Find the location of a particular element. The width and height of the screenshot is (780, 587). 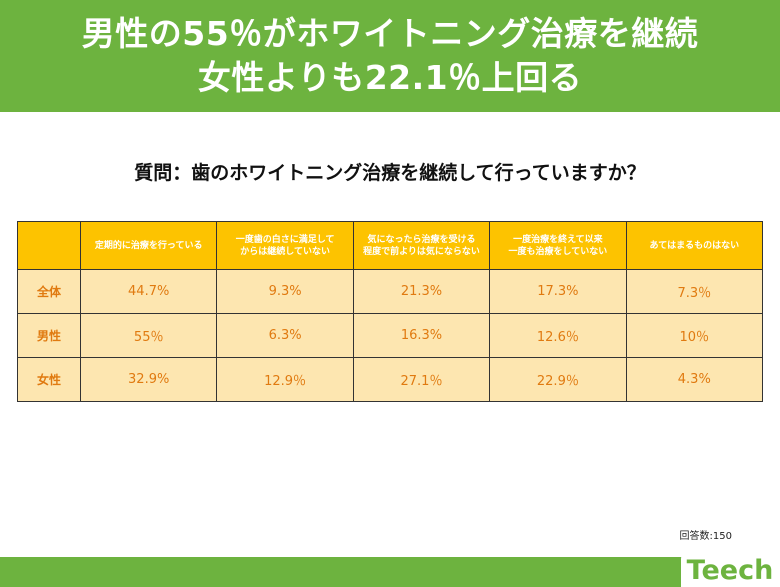

table-cell: 4.3% is located at coordinates (694, 379).